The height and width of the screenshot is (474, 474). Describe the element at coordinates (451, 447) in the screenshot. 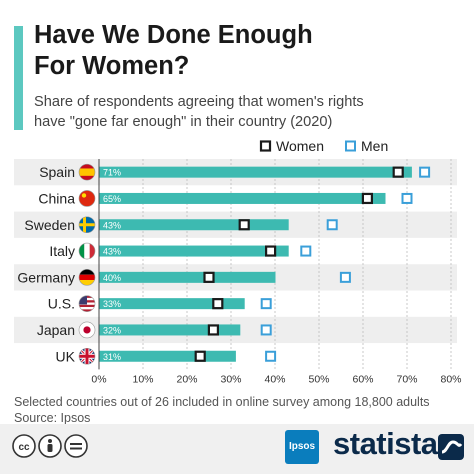

I see `statista-wave-icon` at that location.